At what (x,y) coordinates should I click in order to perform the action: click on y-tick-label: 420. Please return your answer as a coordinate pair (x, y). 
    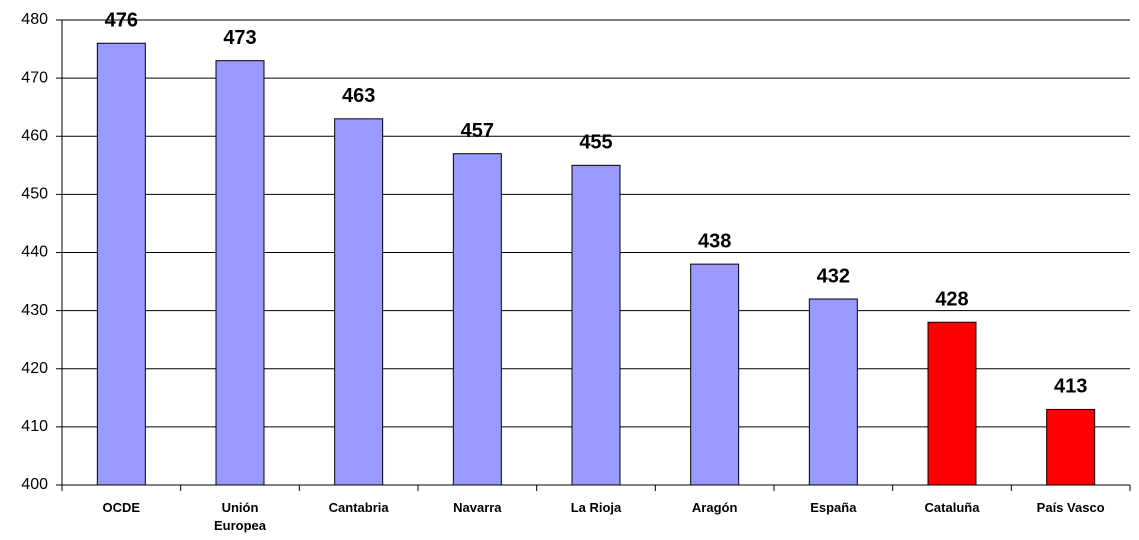
    Looking at the image, I should click on (34, 368).